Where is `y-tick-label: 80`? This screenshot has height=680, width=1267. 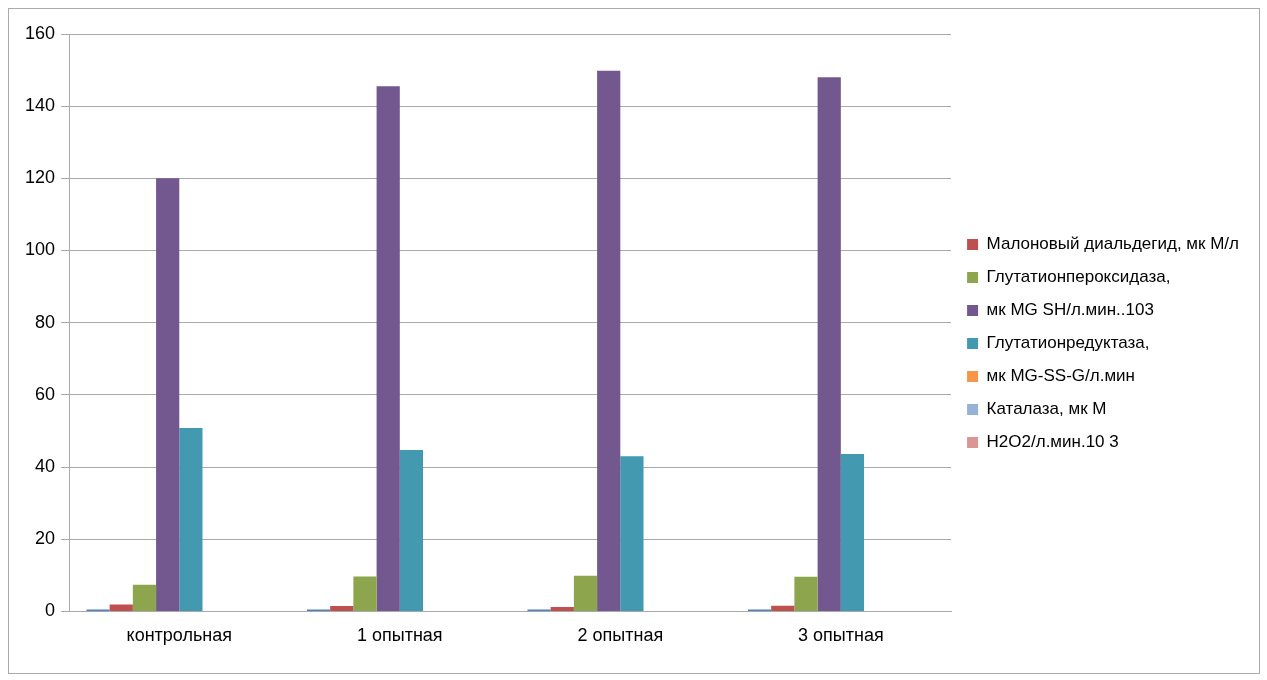 y-tick-label: 80 is located at coordinates (45, 321).